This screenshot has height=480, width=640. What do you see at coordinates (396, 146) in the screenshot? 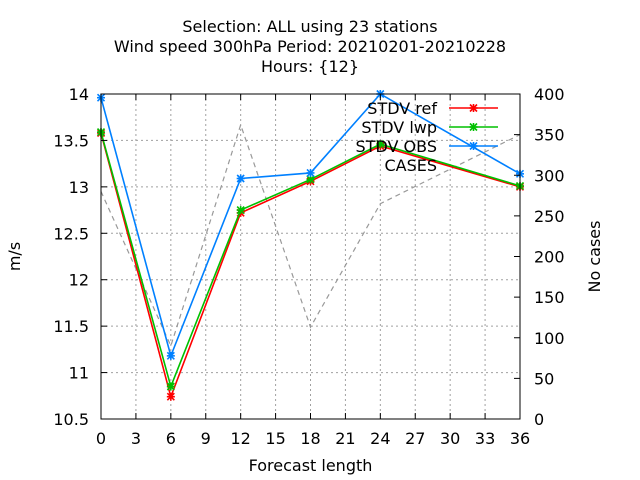
I see `legend-label-stdv-obs: STDV OBS` at bounding box center [396, 146].